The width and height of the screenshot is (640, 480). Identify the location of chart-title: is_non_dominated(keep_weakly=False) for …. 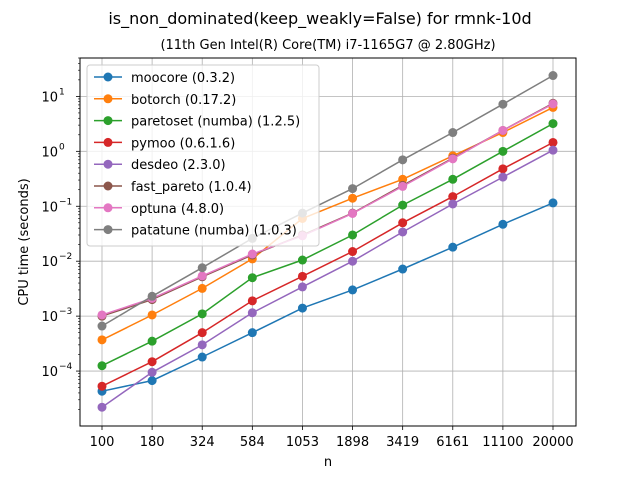
(319, 19).